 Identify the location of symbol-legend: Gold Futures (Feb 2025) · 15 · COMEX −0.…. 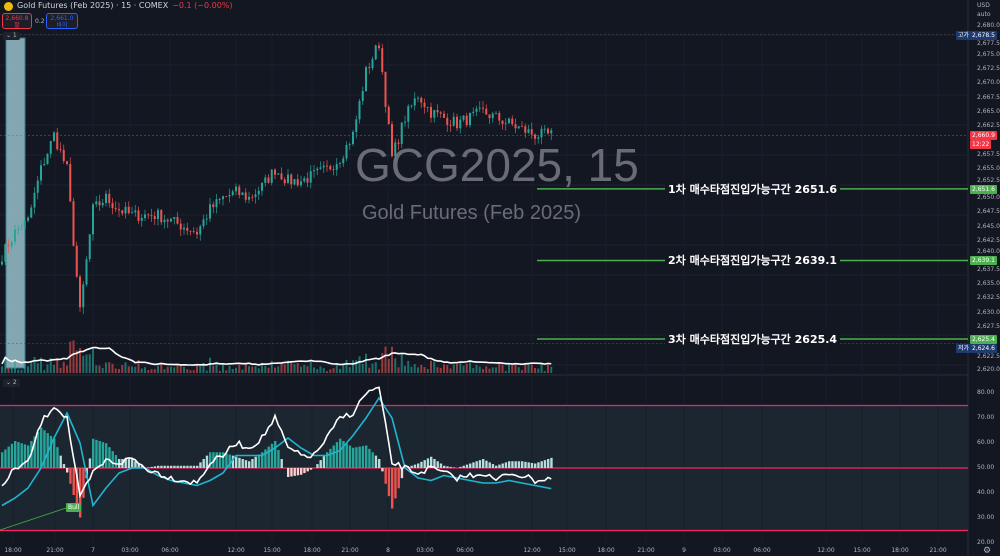
(118, 6).